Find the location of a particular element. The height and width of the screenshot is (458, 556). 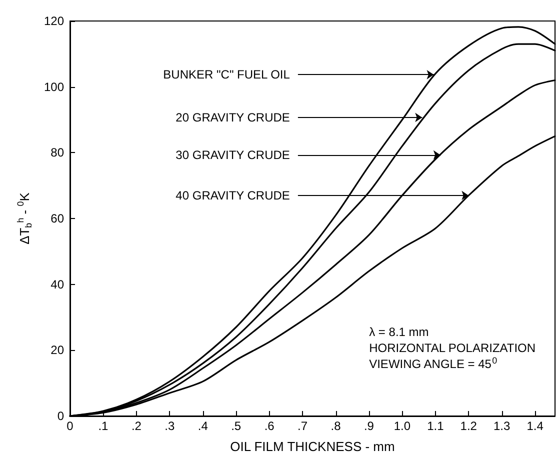

annotation: 40 GRAVITY CRUDE is located at coordinates (233, 195).